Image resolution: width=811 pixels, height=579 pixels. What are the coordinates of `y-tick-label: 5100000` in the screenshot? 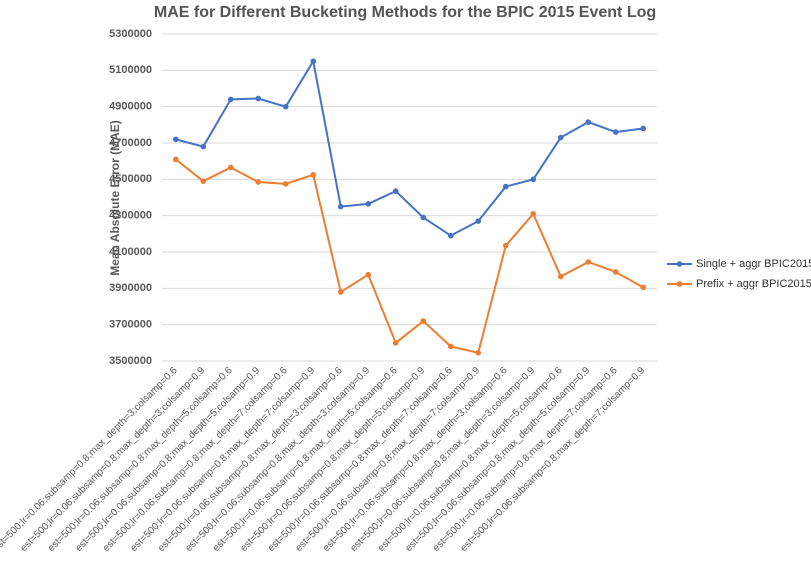 It's located at (130, 70).